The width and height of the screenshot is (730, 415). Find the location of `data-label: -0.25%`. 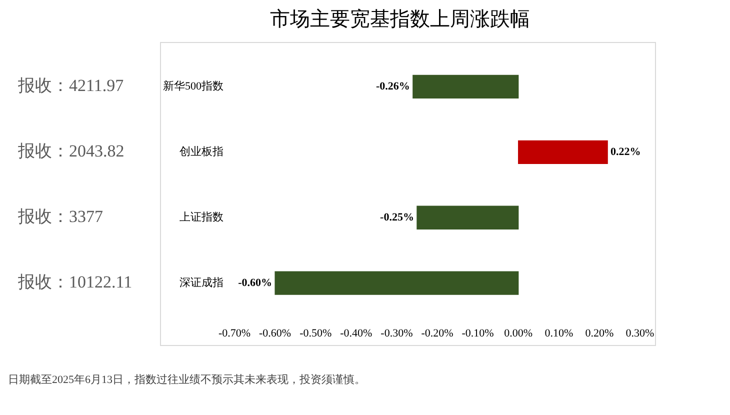

data-label: -0.25% is located at coordinates (397, 217).